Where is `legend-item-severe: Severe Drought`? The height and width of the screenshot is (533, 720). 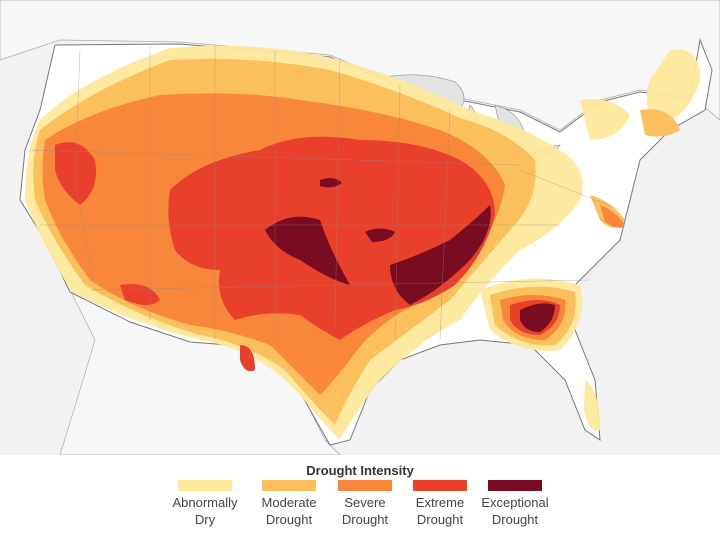 legend-item-severe: Severe Drought is located at coordinates (365, 504).